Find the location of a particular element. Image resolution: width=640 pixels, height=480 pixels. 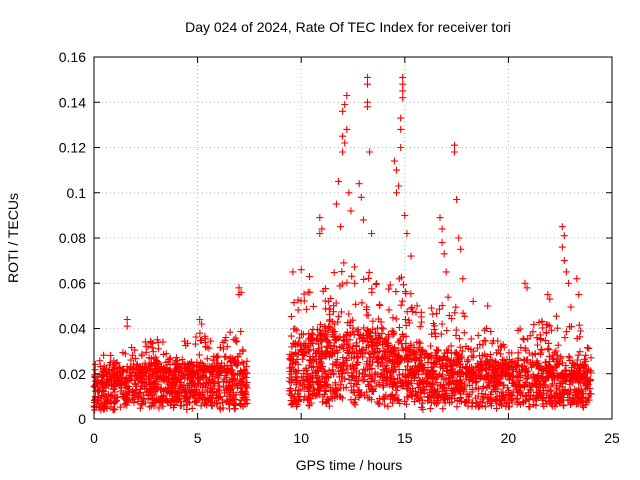

y-tick-label: 0.02 is located at coordinates (72, 374).